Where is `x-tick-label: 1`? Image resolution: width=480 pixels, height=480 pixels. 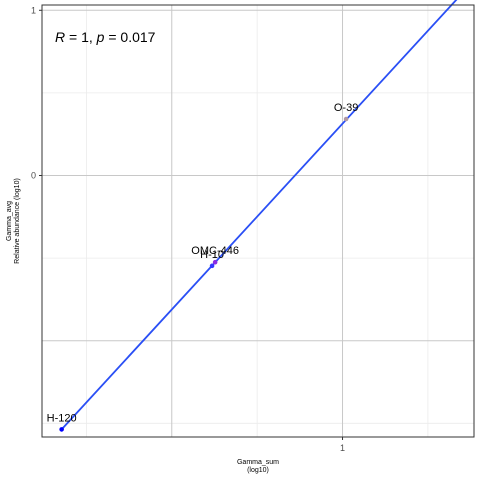 x-tick-label: 1 is located at coordinates (342, 448).